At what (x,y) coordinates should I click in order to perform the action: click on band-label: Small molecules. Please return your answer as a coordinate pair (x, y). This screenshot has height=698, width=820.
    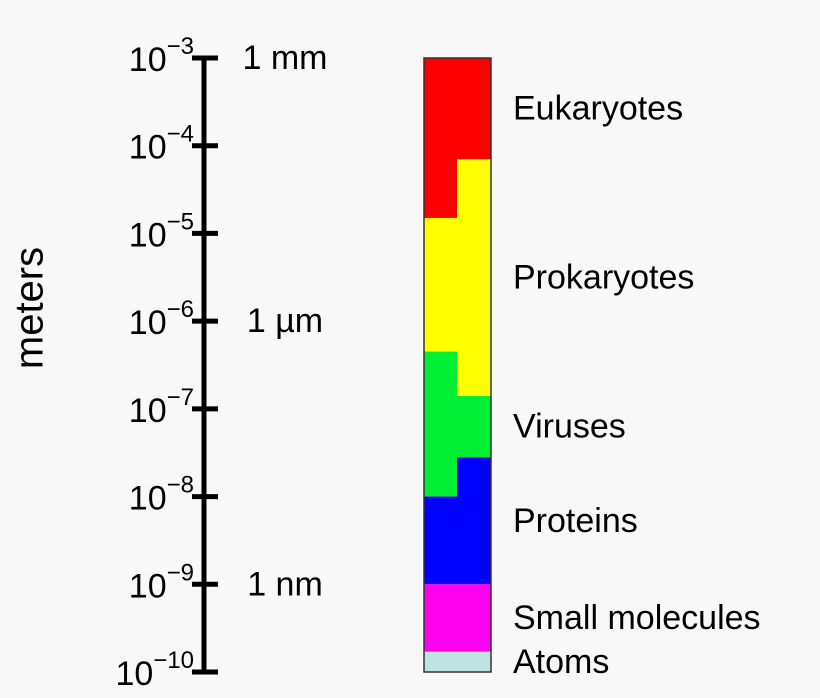
    Looking at the image, I should click on (637, 618).